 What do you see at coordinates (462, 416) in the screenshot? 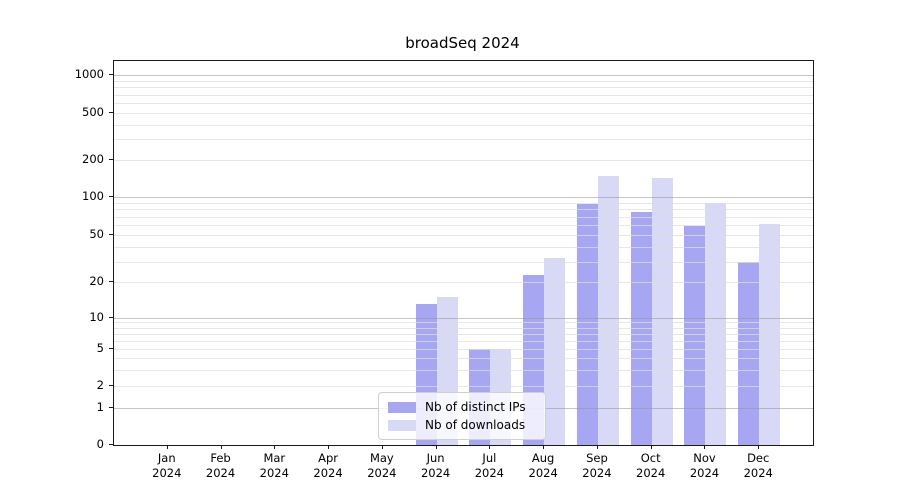
I see `legend: Nb of distinct IPs Nb of downloads` at bounding box center [462, 416].